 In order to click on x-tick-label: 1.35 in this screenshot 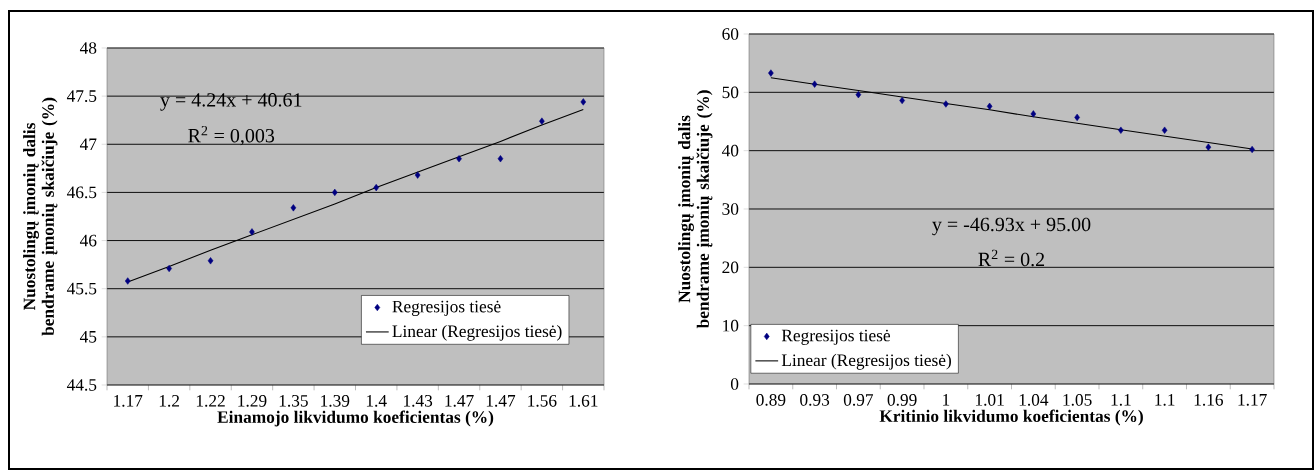, I will do `click(293, 401)`.